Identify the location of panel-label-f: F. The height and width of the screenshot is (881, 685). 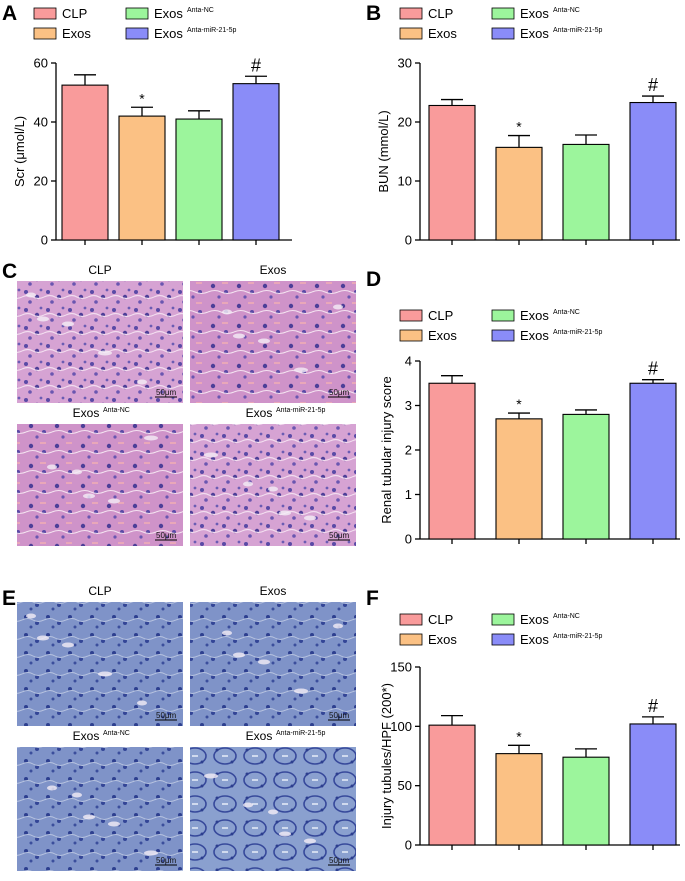
(372, 598).